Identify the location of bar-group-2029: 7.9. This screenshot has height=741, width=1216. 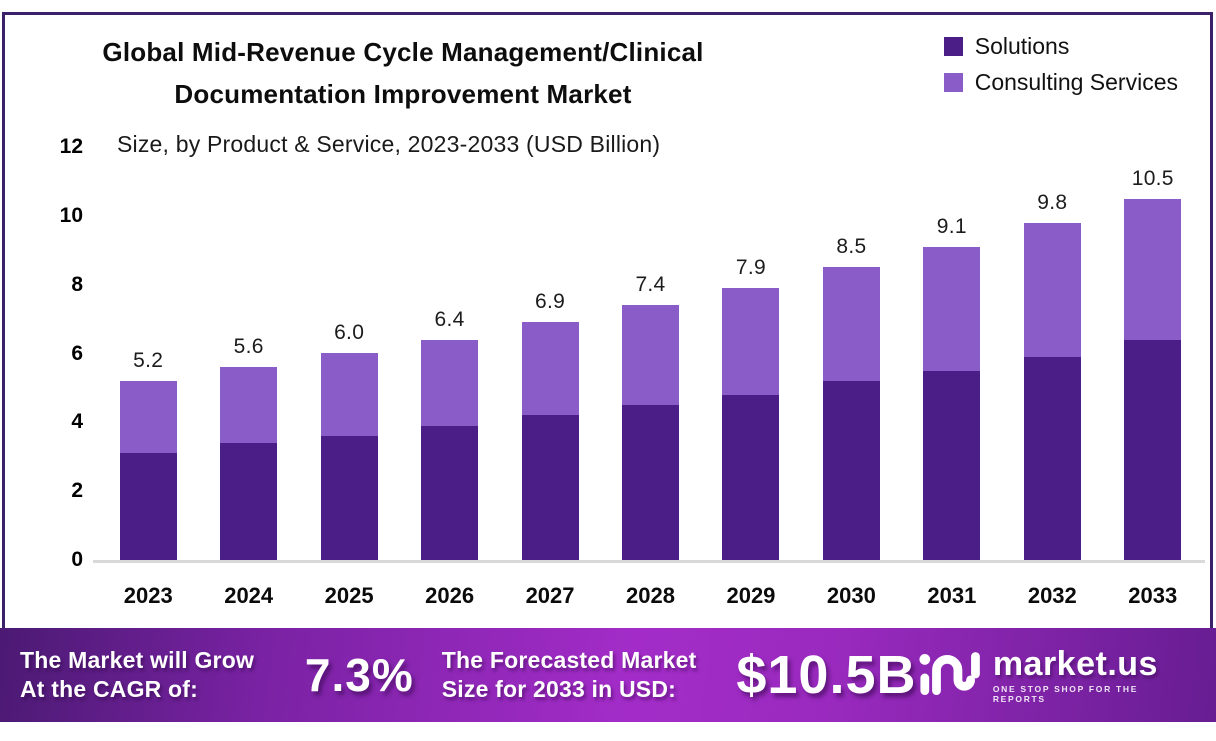
(751, 353).